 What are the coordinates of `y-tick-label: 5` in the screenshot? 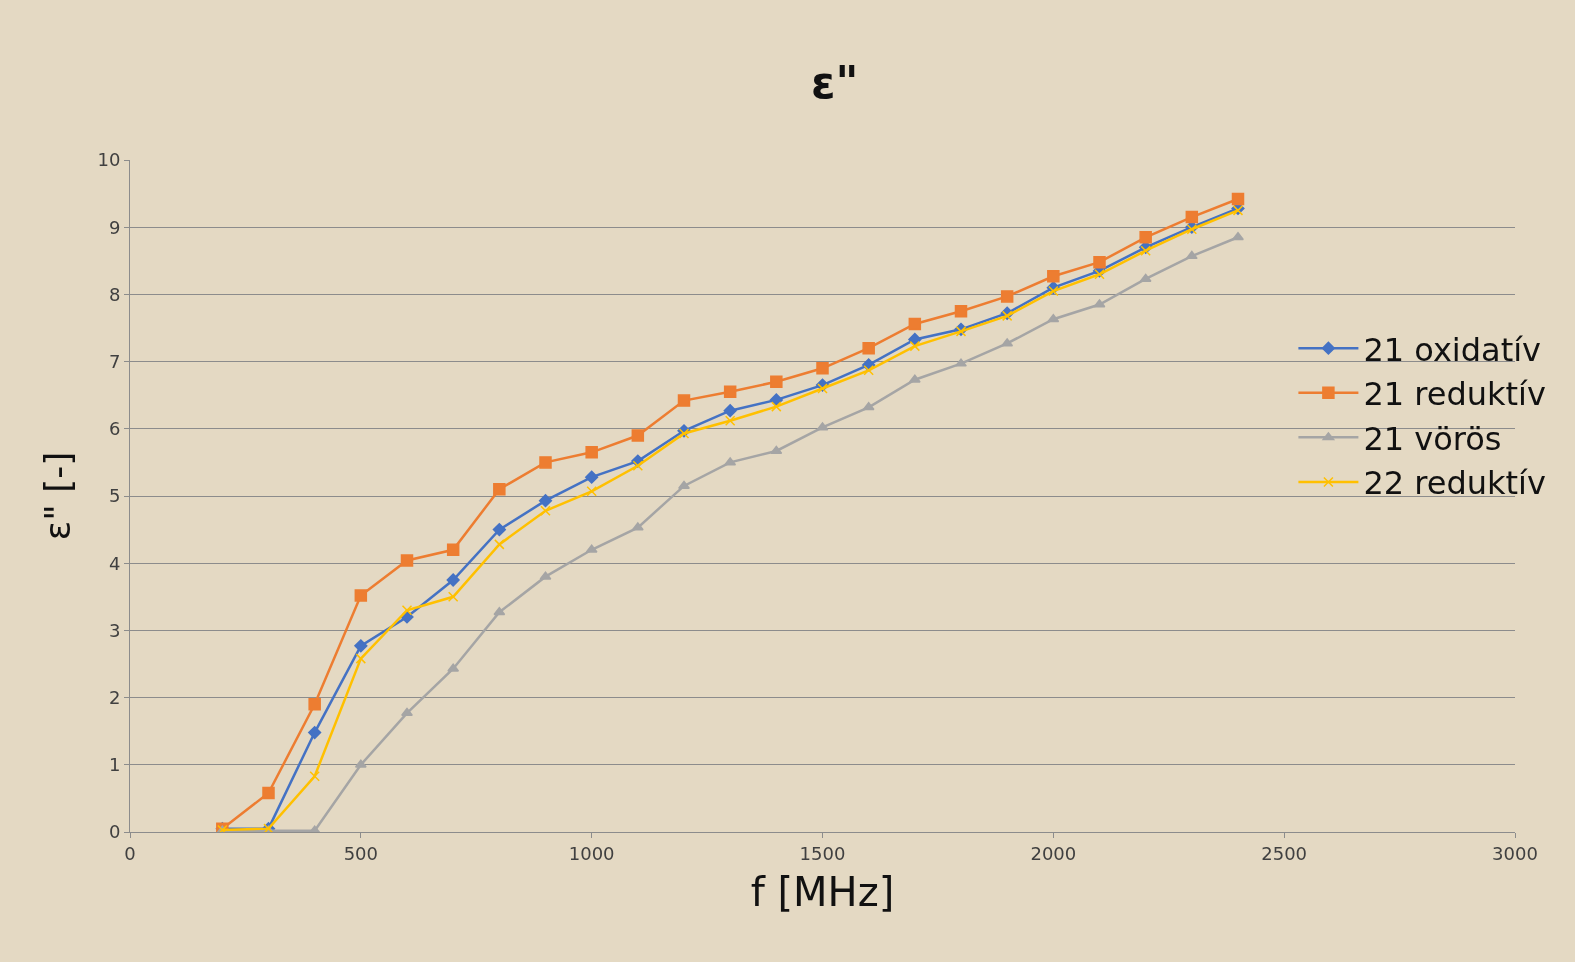 It's located at (114, 496).